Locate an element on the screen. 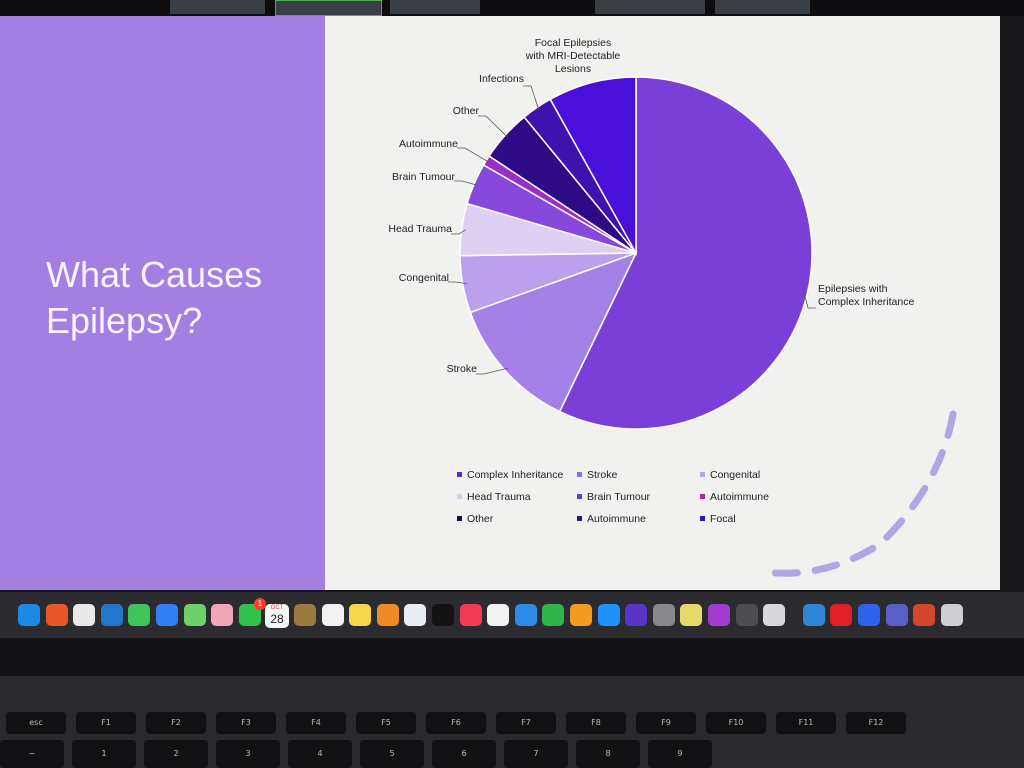 The width and height of the screenshot is (1024, 768). key-8: 8 is located at coordinates (608, 754).